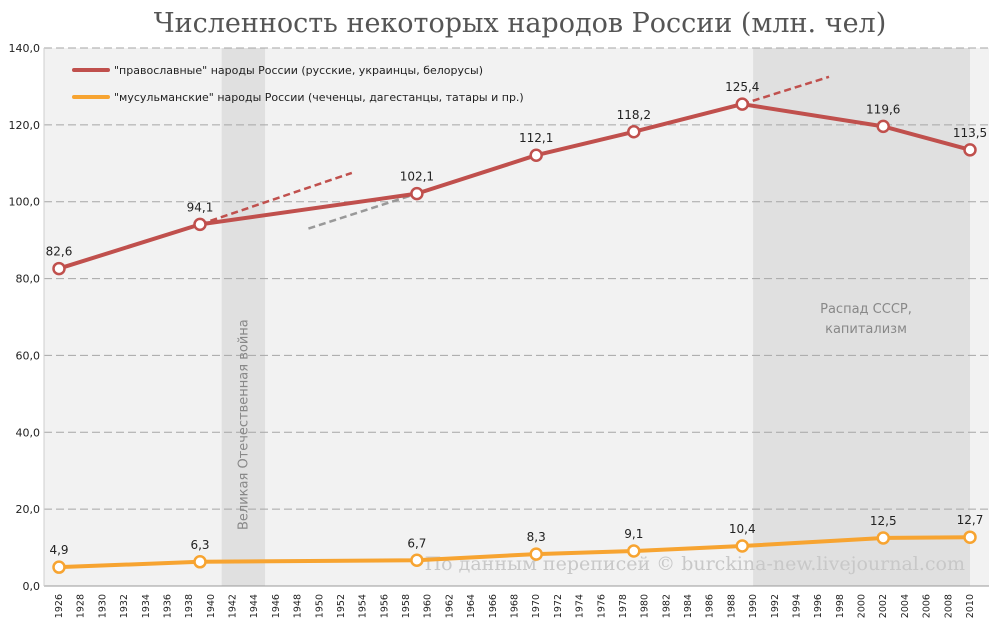  Describe the element at coordinates (493, 606) in the screenshot. I see `x-tick-label: 1966` at that location.